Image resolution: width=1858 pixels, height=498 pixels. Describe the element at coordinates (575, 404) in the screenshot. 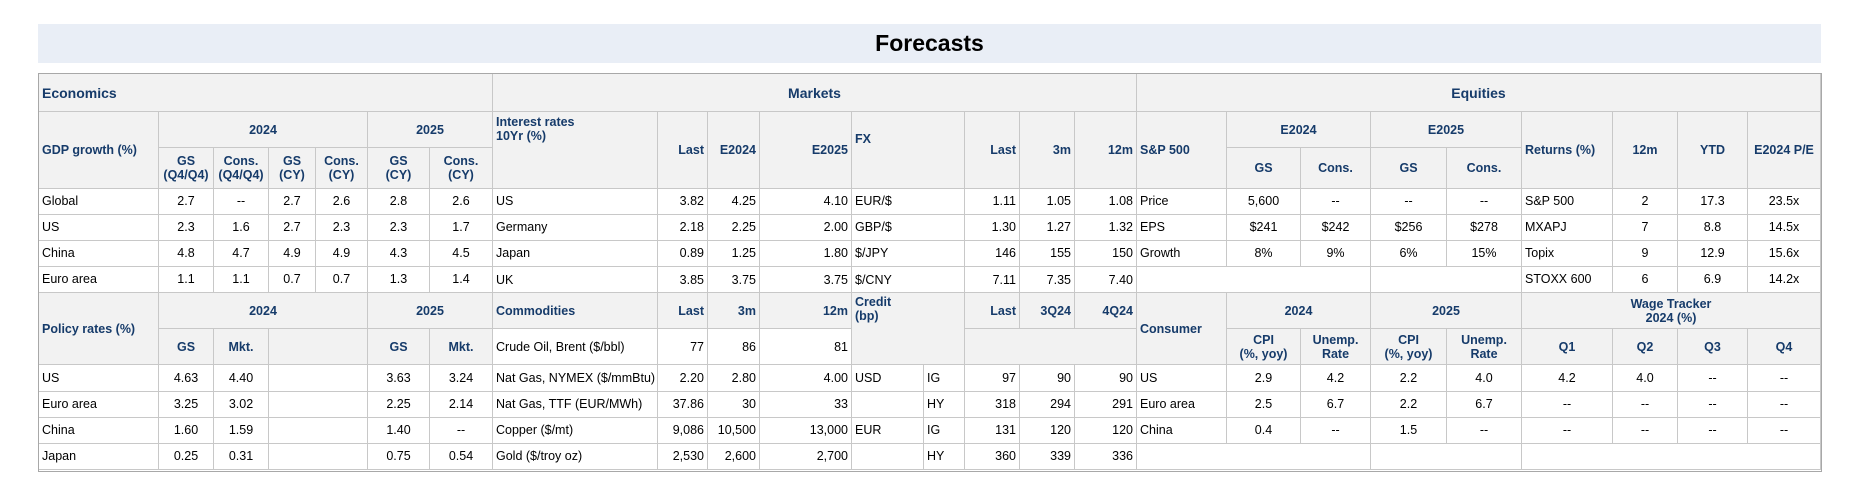

I see `row-label: Nat Gas, TTF (EUR/MWh)` at that location.